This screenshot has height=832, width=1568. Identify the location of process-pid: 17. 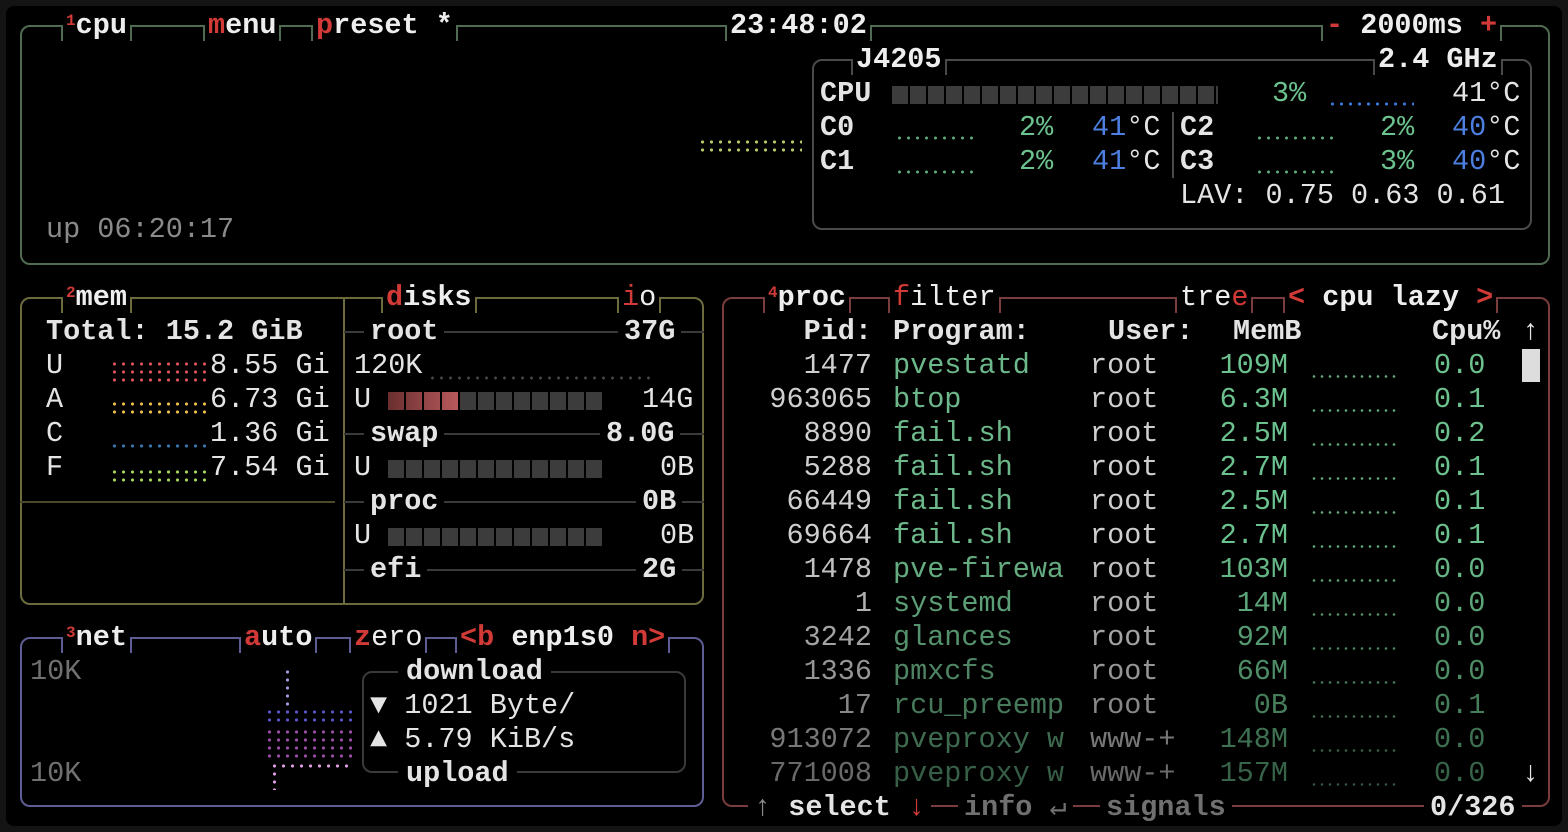
(854, 705).